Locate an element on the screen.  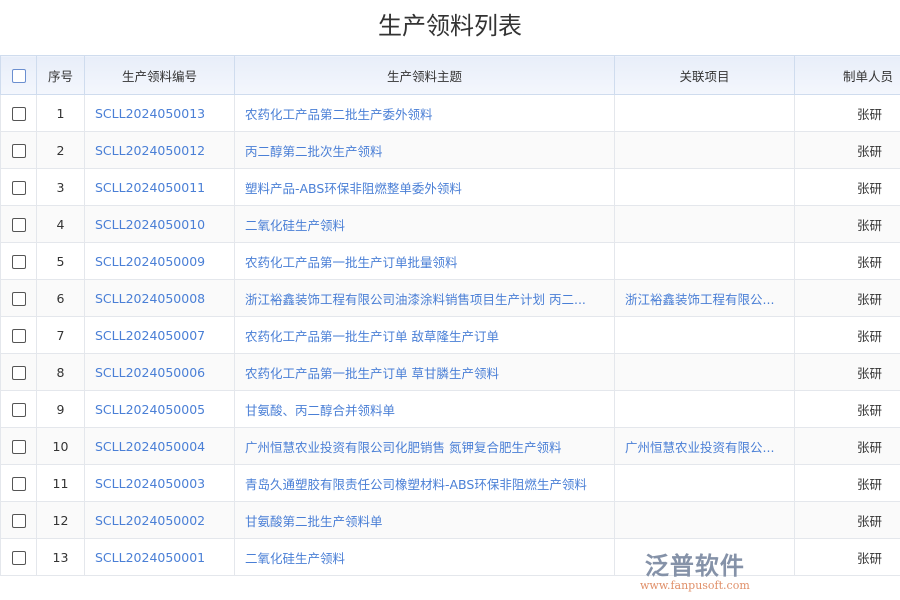
row-subject-link: 农药化工产品第一批生产订单 草甘膦生产领料 is located at coordinates (424, 372).